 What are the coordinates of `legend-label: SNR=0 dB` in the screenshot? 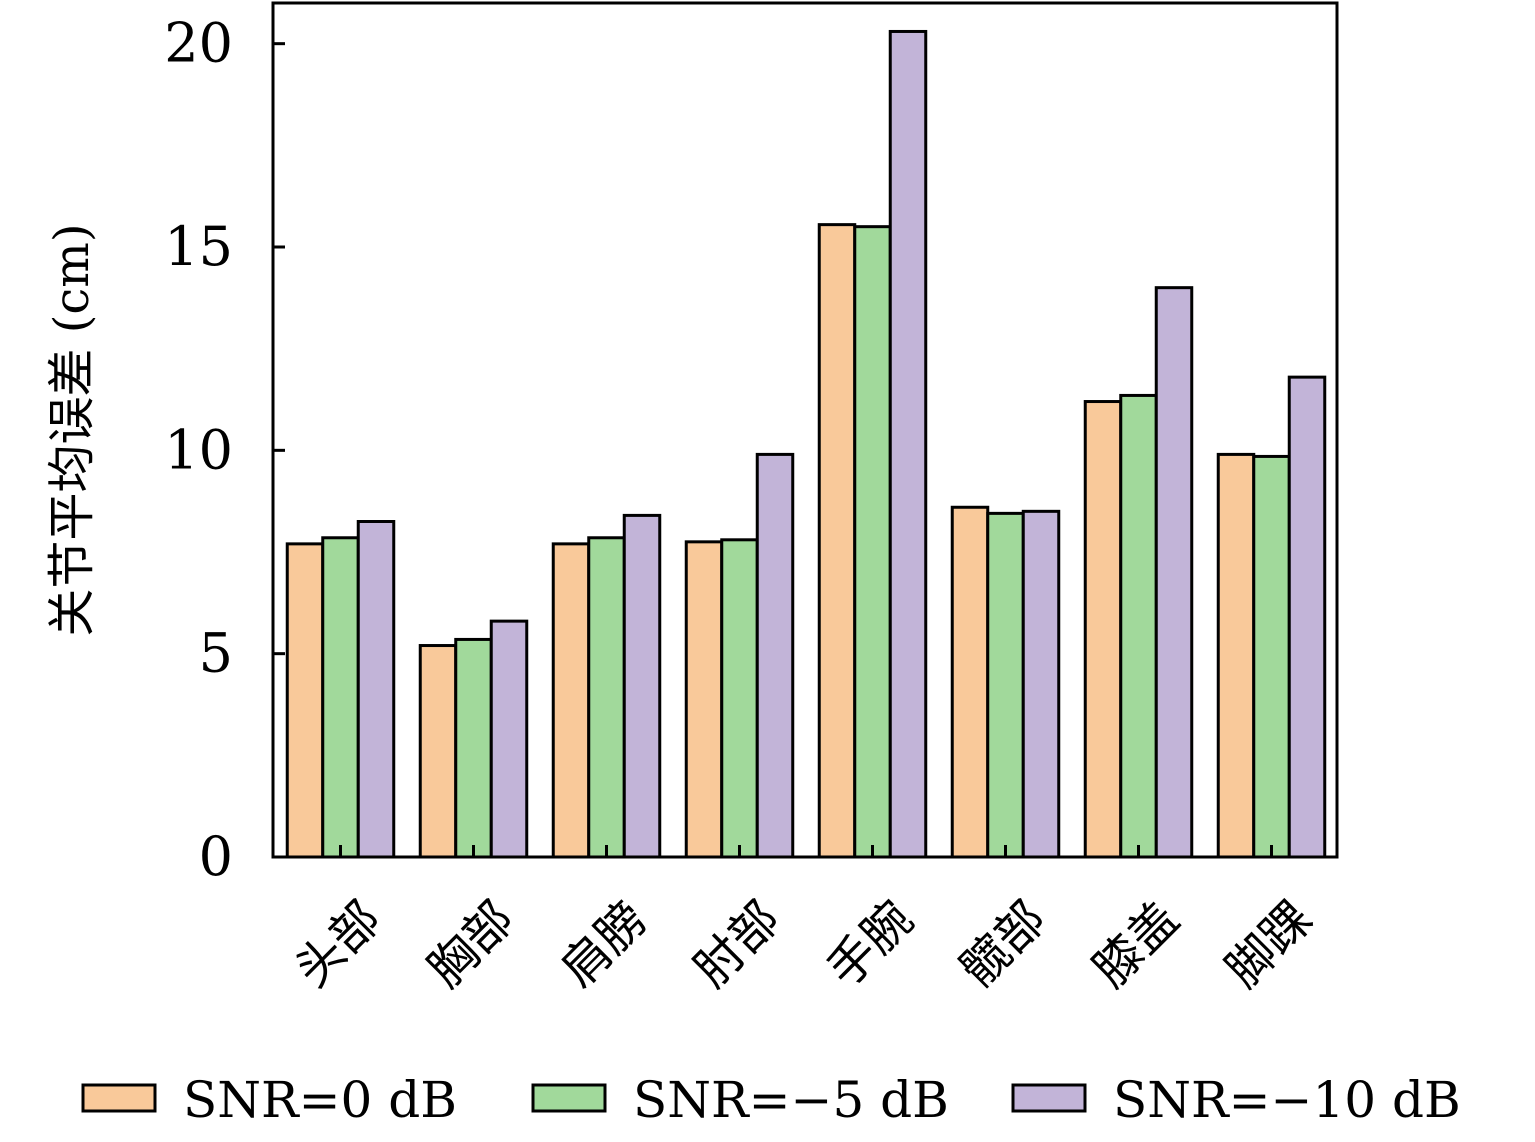 It's located at (320, 1100).